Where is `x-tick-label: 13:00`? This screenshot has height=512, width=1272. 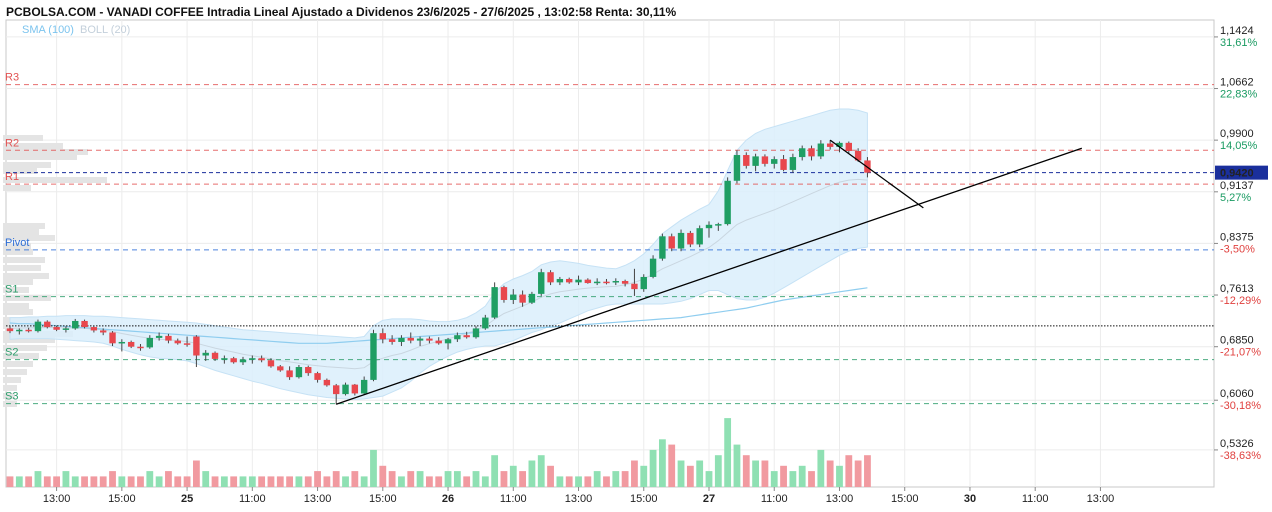
x-tick-label: 13:00 is located at coordinates (579, 499).